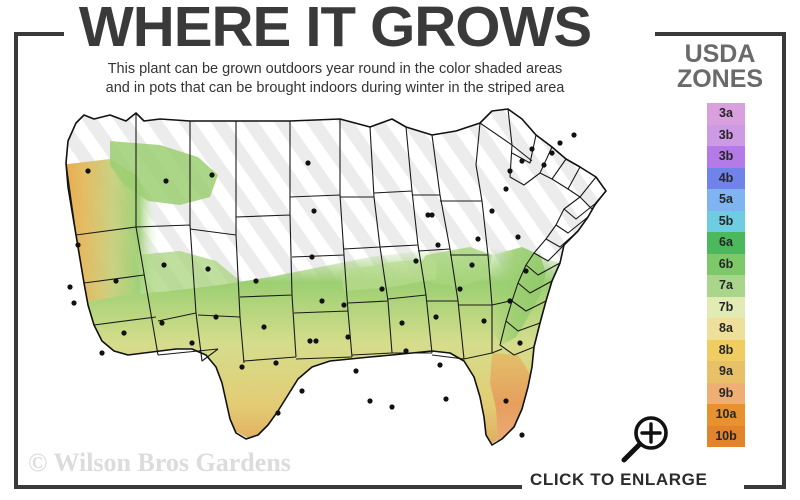  I want to click on frame-right-edge, so click(784, 260).